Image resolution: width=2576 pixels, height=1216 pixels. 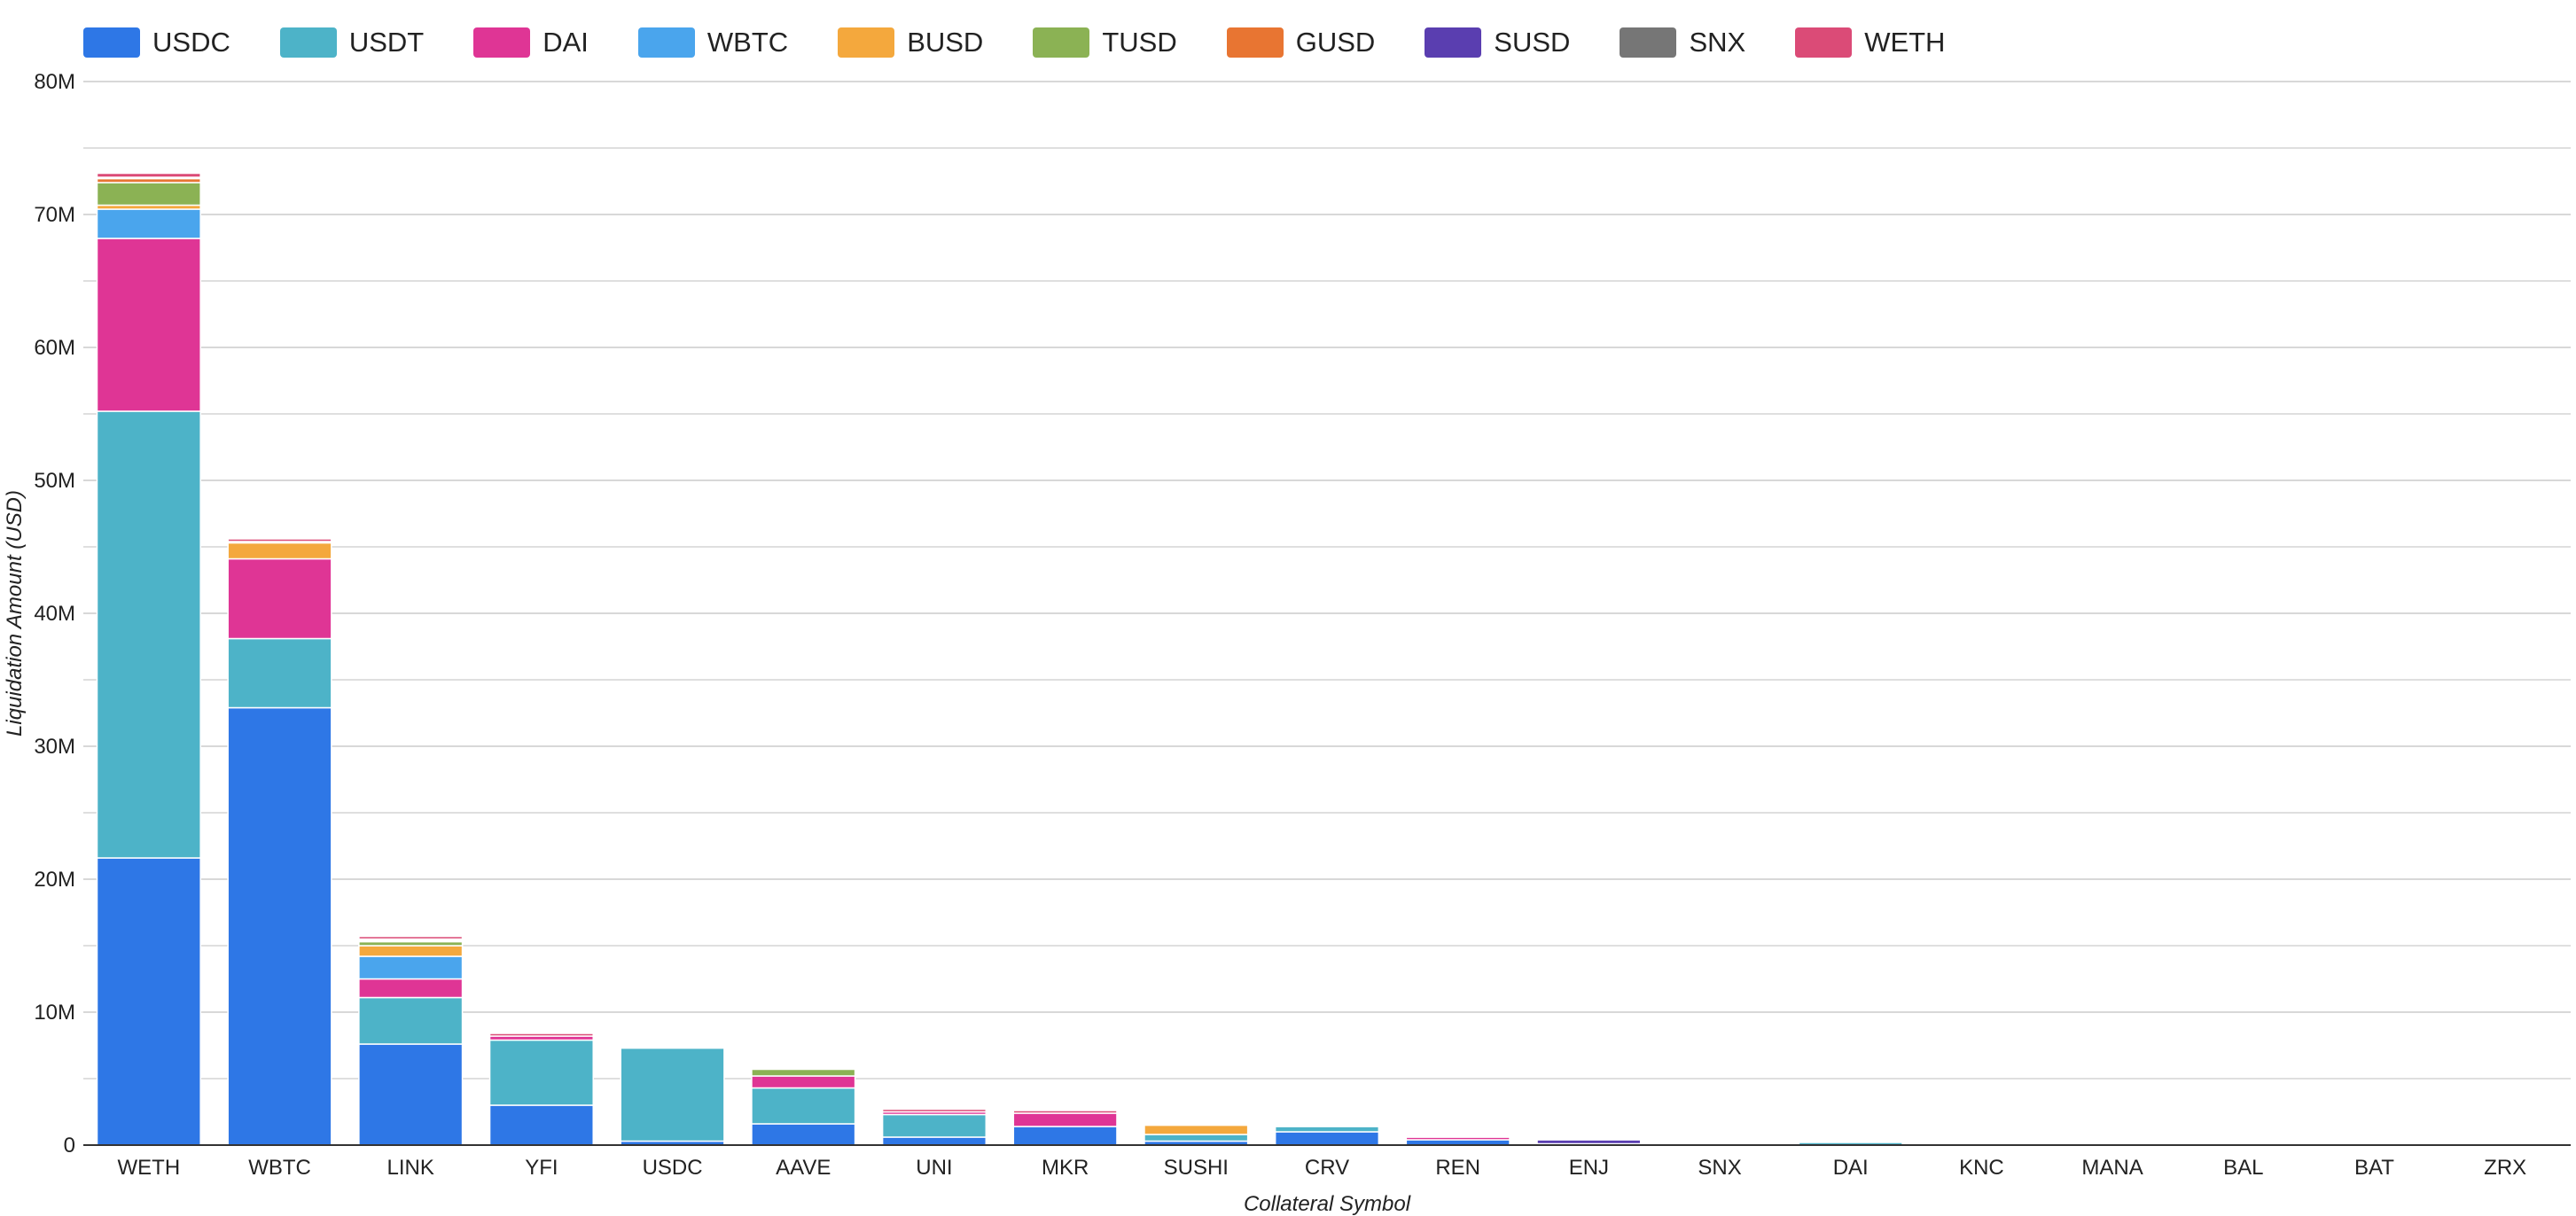 I want to click on bar-stack-enj, so click(x=1589, y=1142).